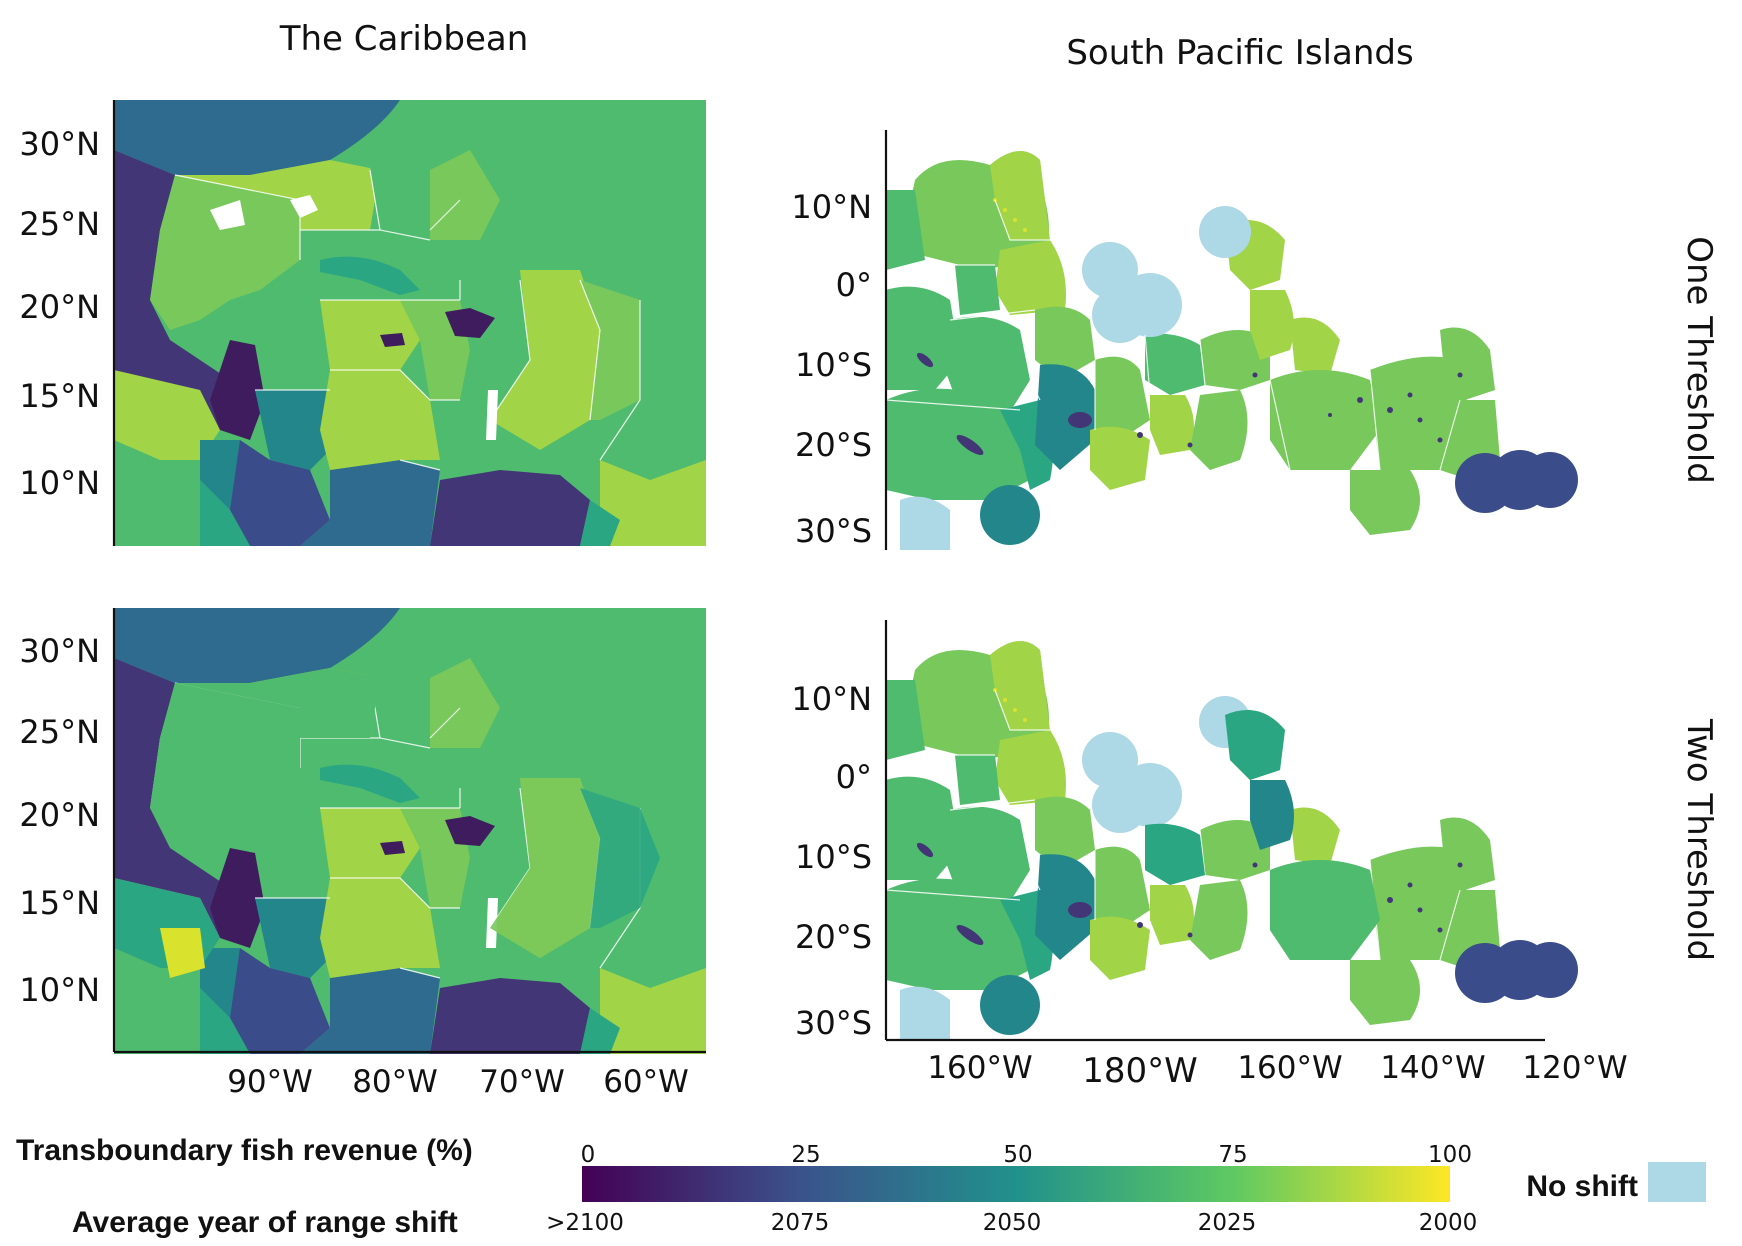 This screenshot has width=1742, height=1246. What do you see at coordinates (410, 831) in the screenshot?
I see `caribbean-map-two-threshold` at bounding box center [410, 831].